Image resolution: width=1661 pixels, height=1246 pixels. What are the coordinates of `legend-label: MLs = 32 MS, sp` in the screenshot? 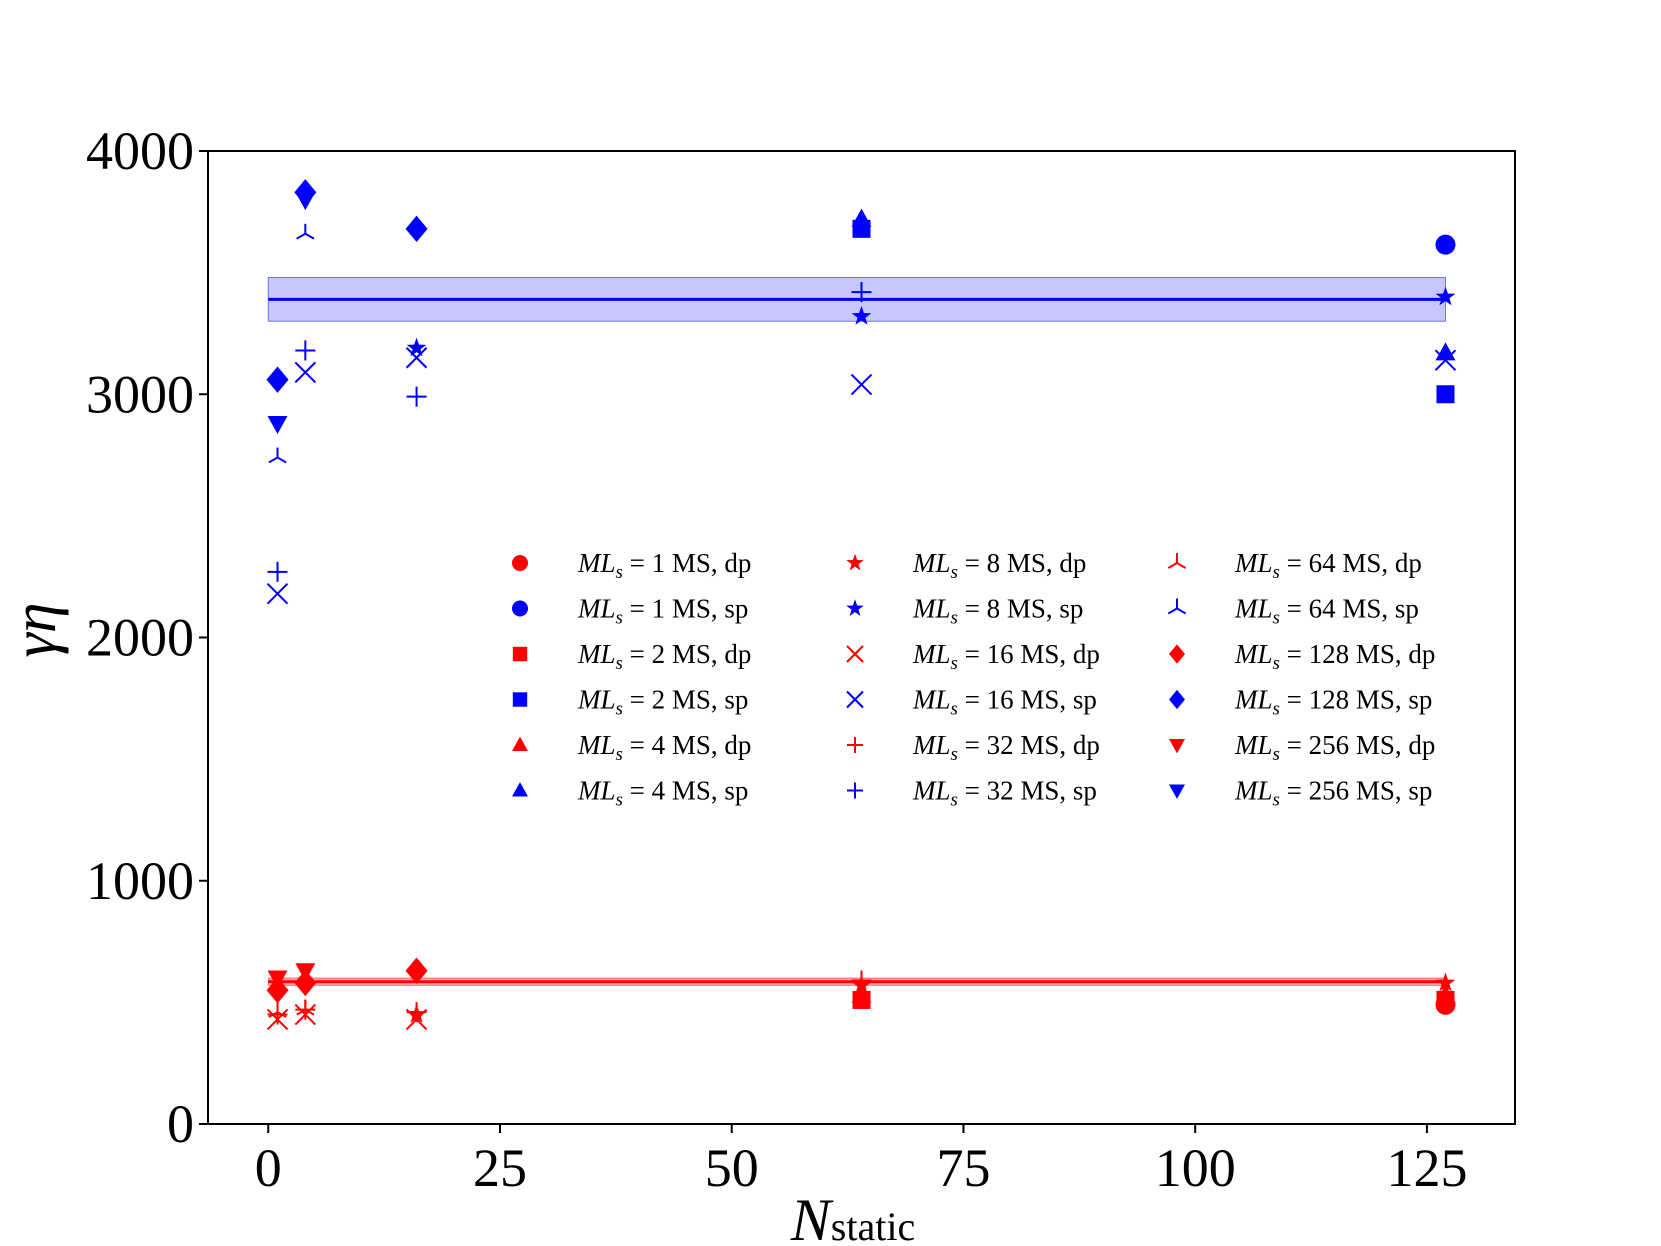 It's located at (1004, 793).